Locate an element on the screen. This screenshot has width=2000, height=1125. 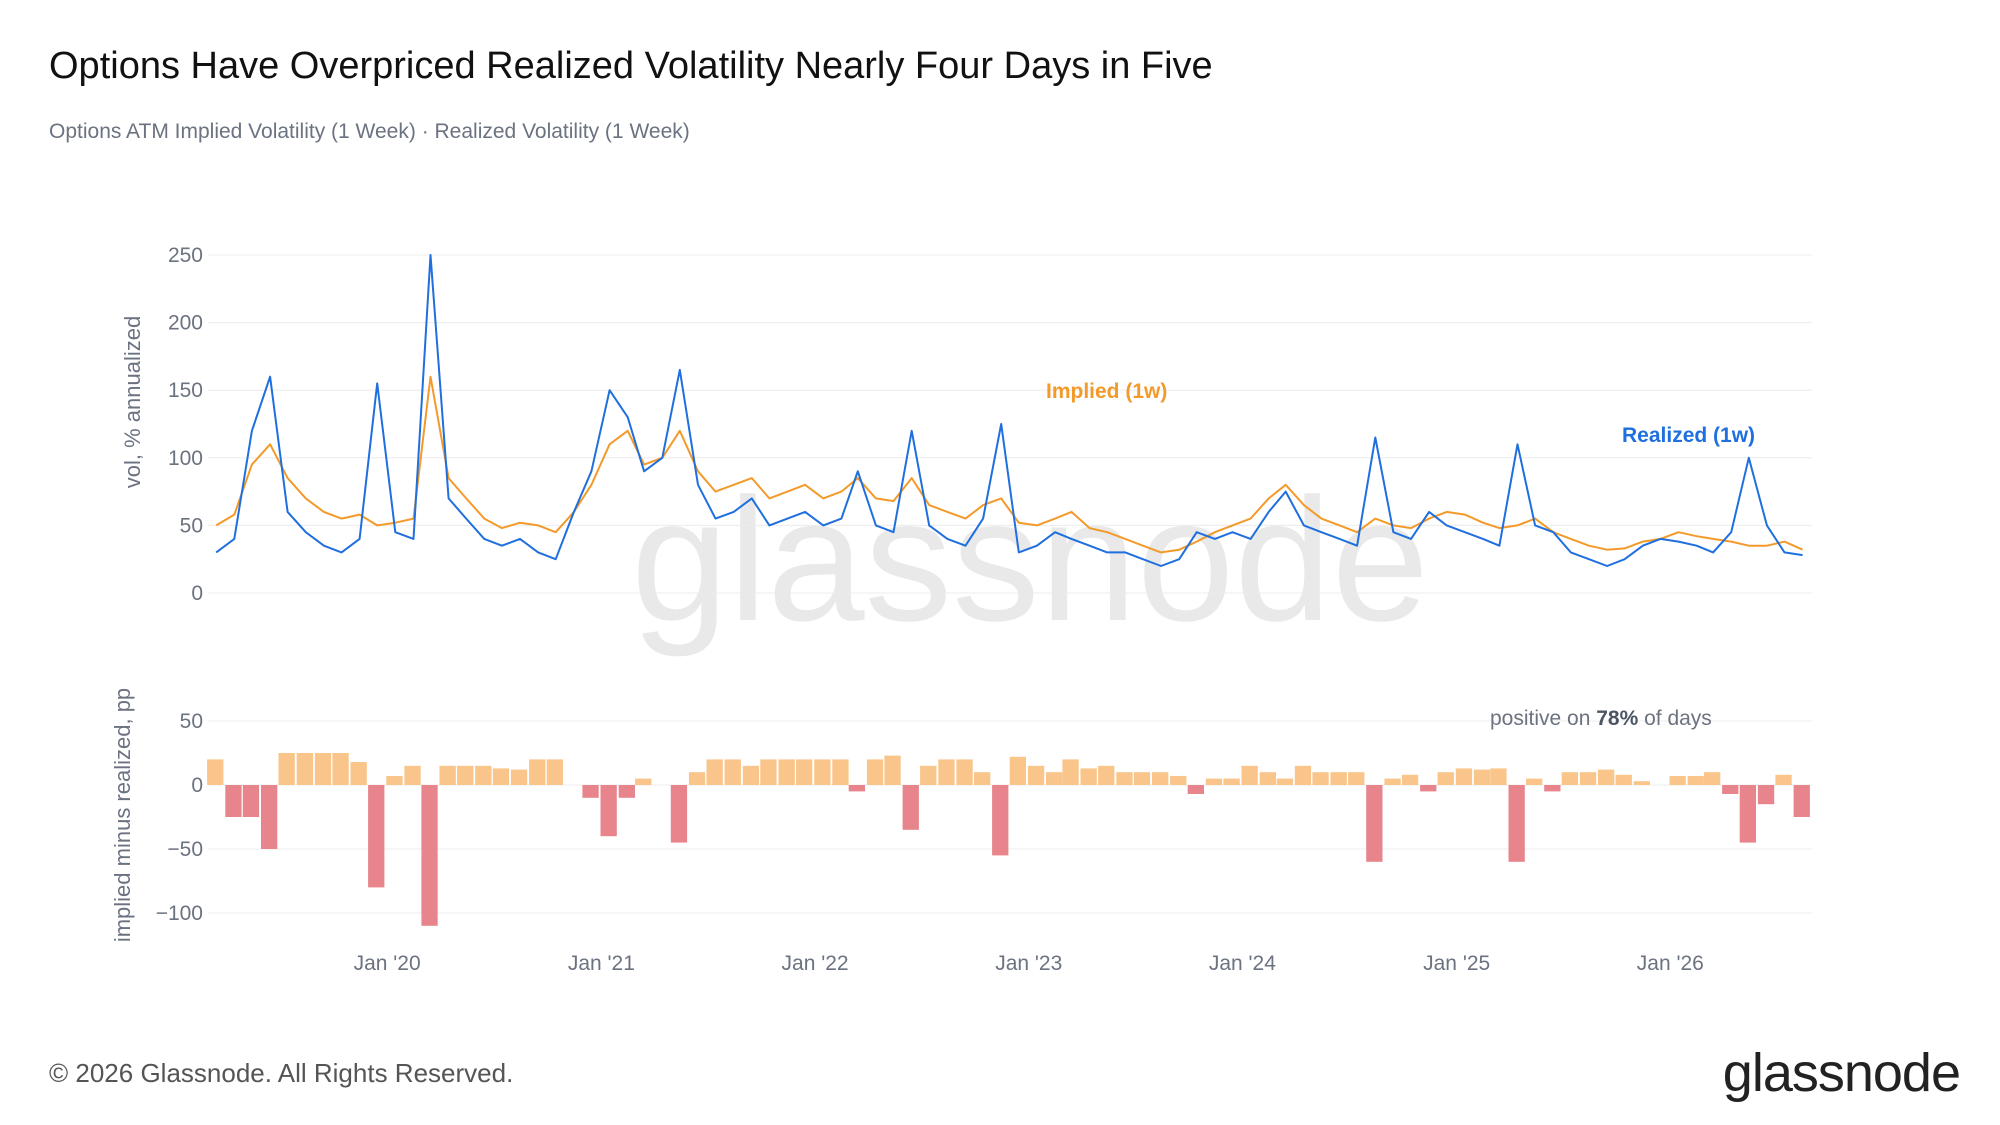
copyright-footer: © 2026 Glassnode. All Rights Reserved. is located at coordinates (281, 1073).